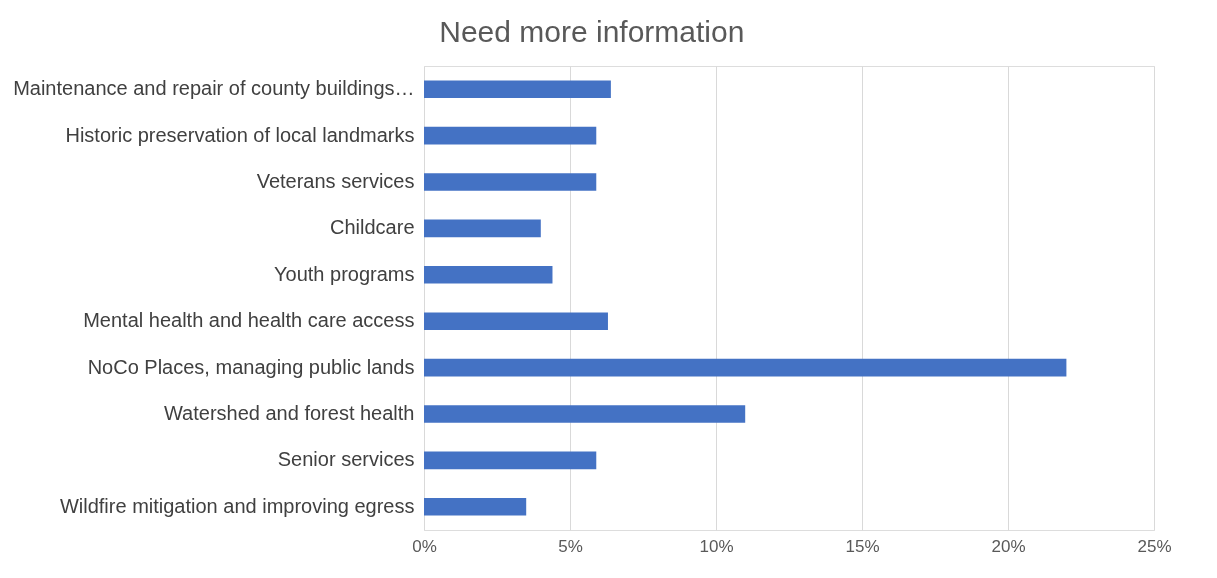 The height and width of the screenshot is (578, 1217). I want to click on y-tick-label: NoCo Places, managing public lands, so click(251, 366).